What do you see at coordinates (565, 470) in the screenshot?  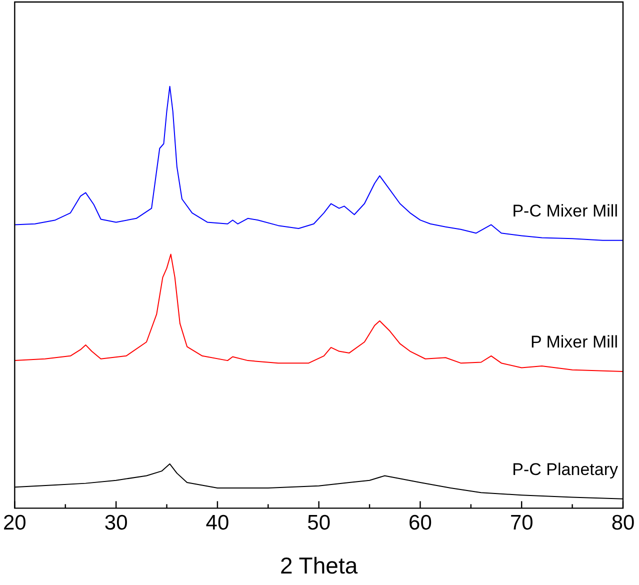 I see `series-label: P-C Planetary` at bounding box center [565, 470].